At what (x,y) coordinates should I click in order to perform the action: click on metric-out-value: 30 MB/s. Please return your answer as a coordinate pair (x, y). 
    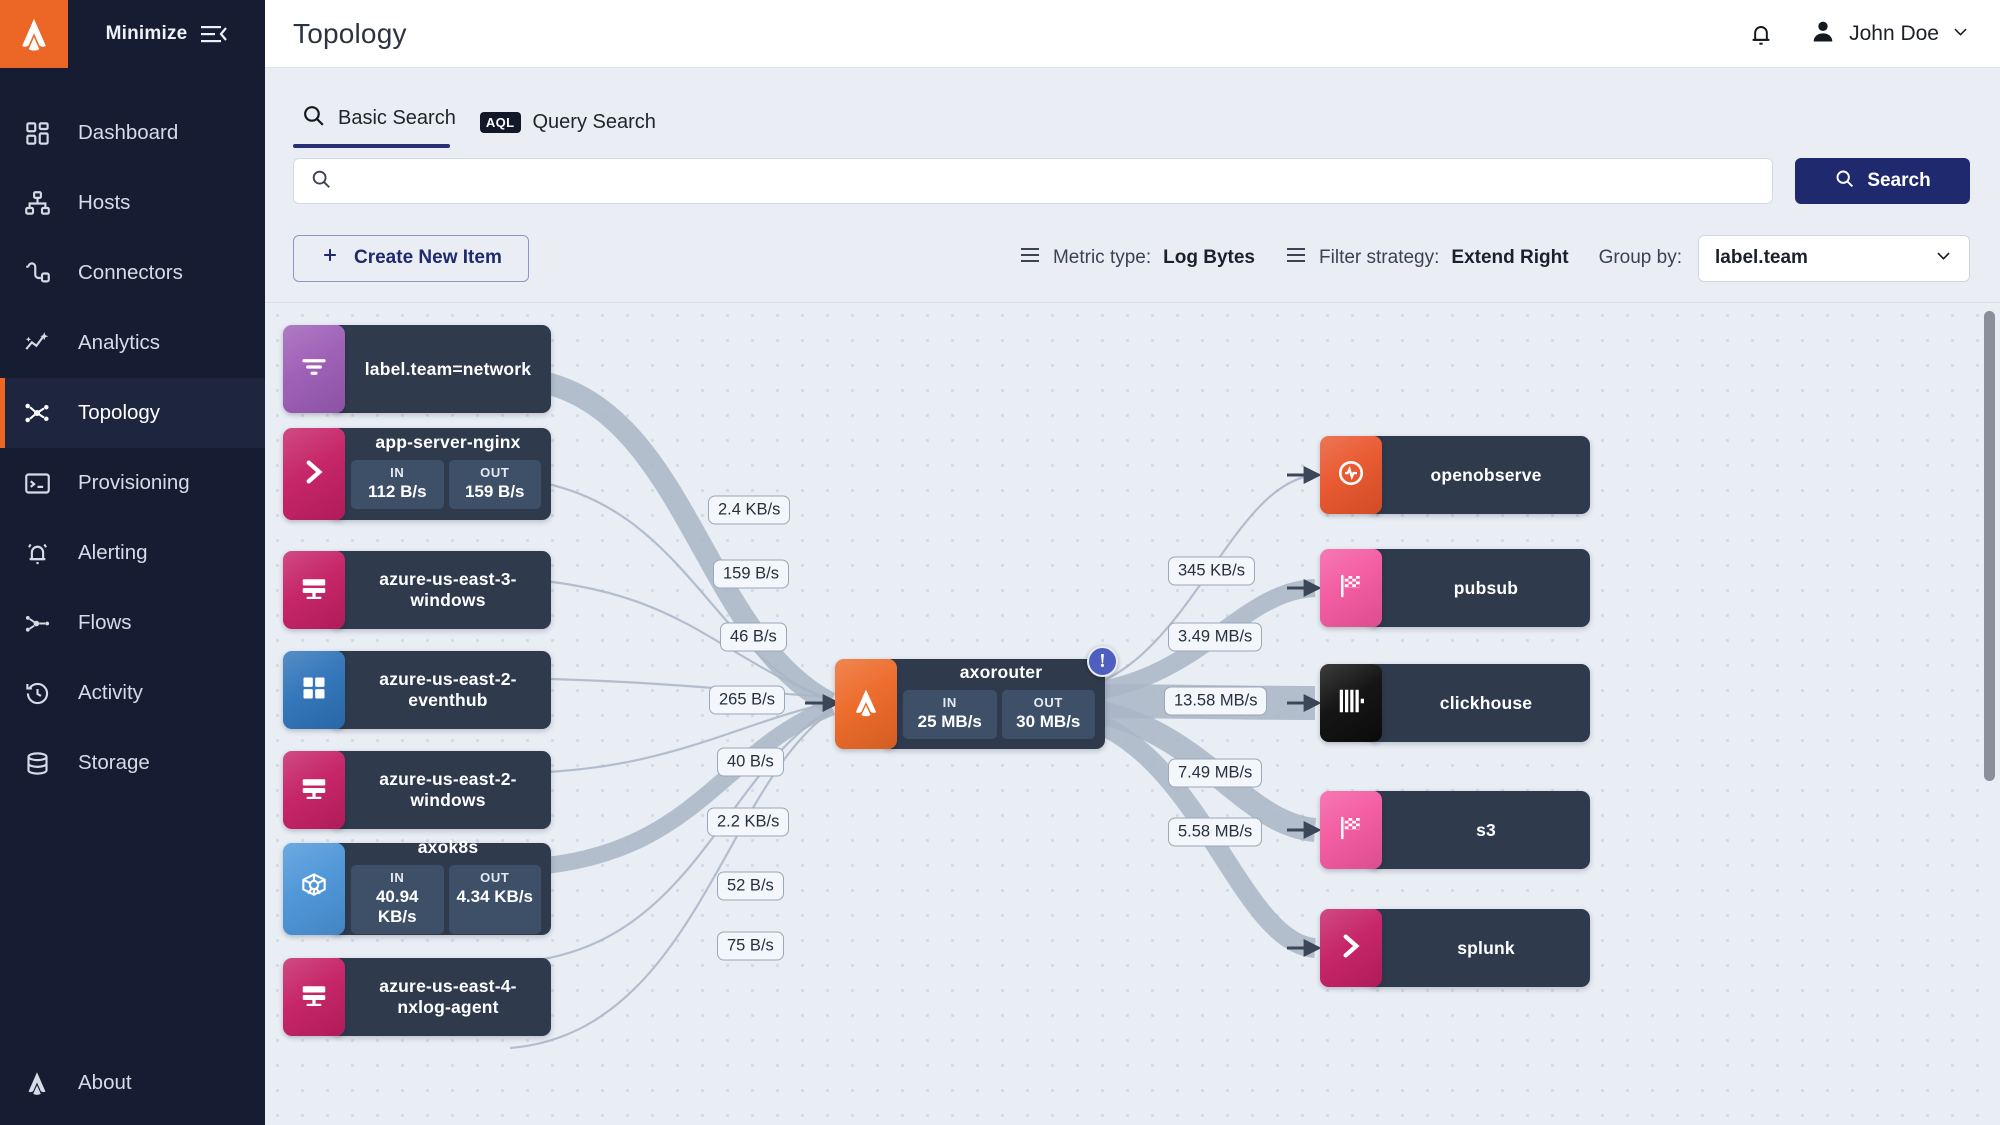
    Looking at the image, I should click on (1048, 721).